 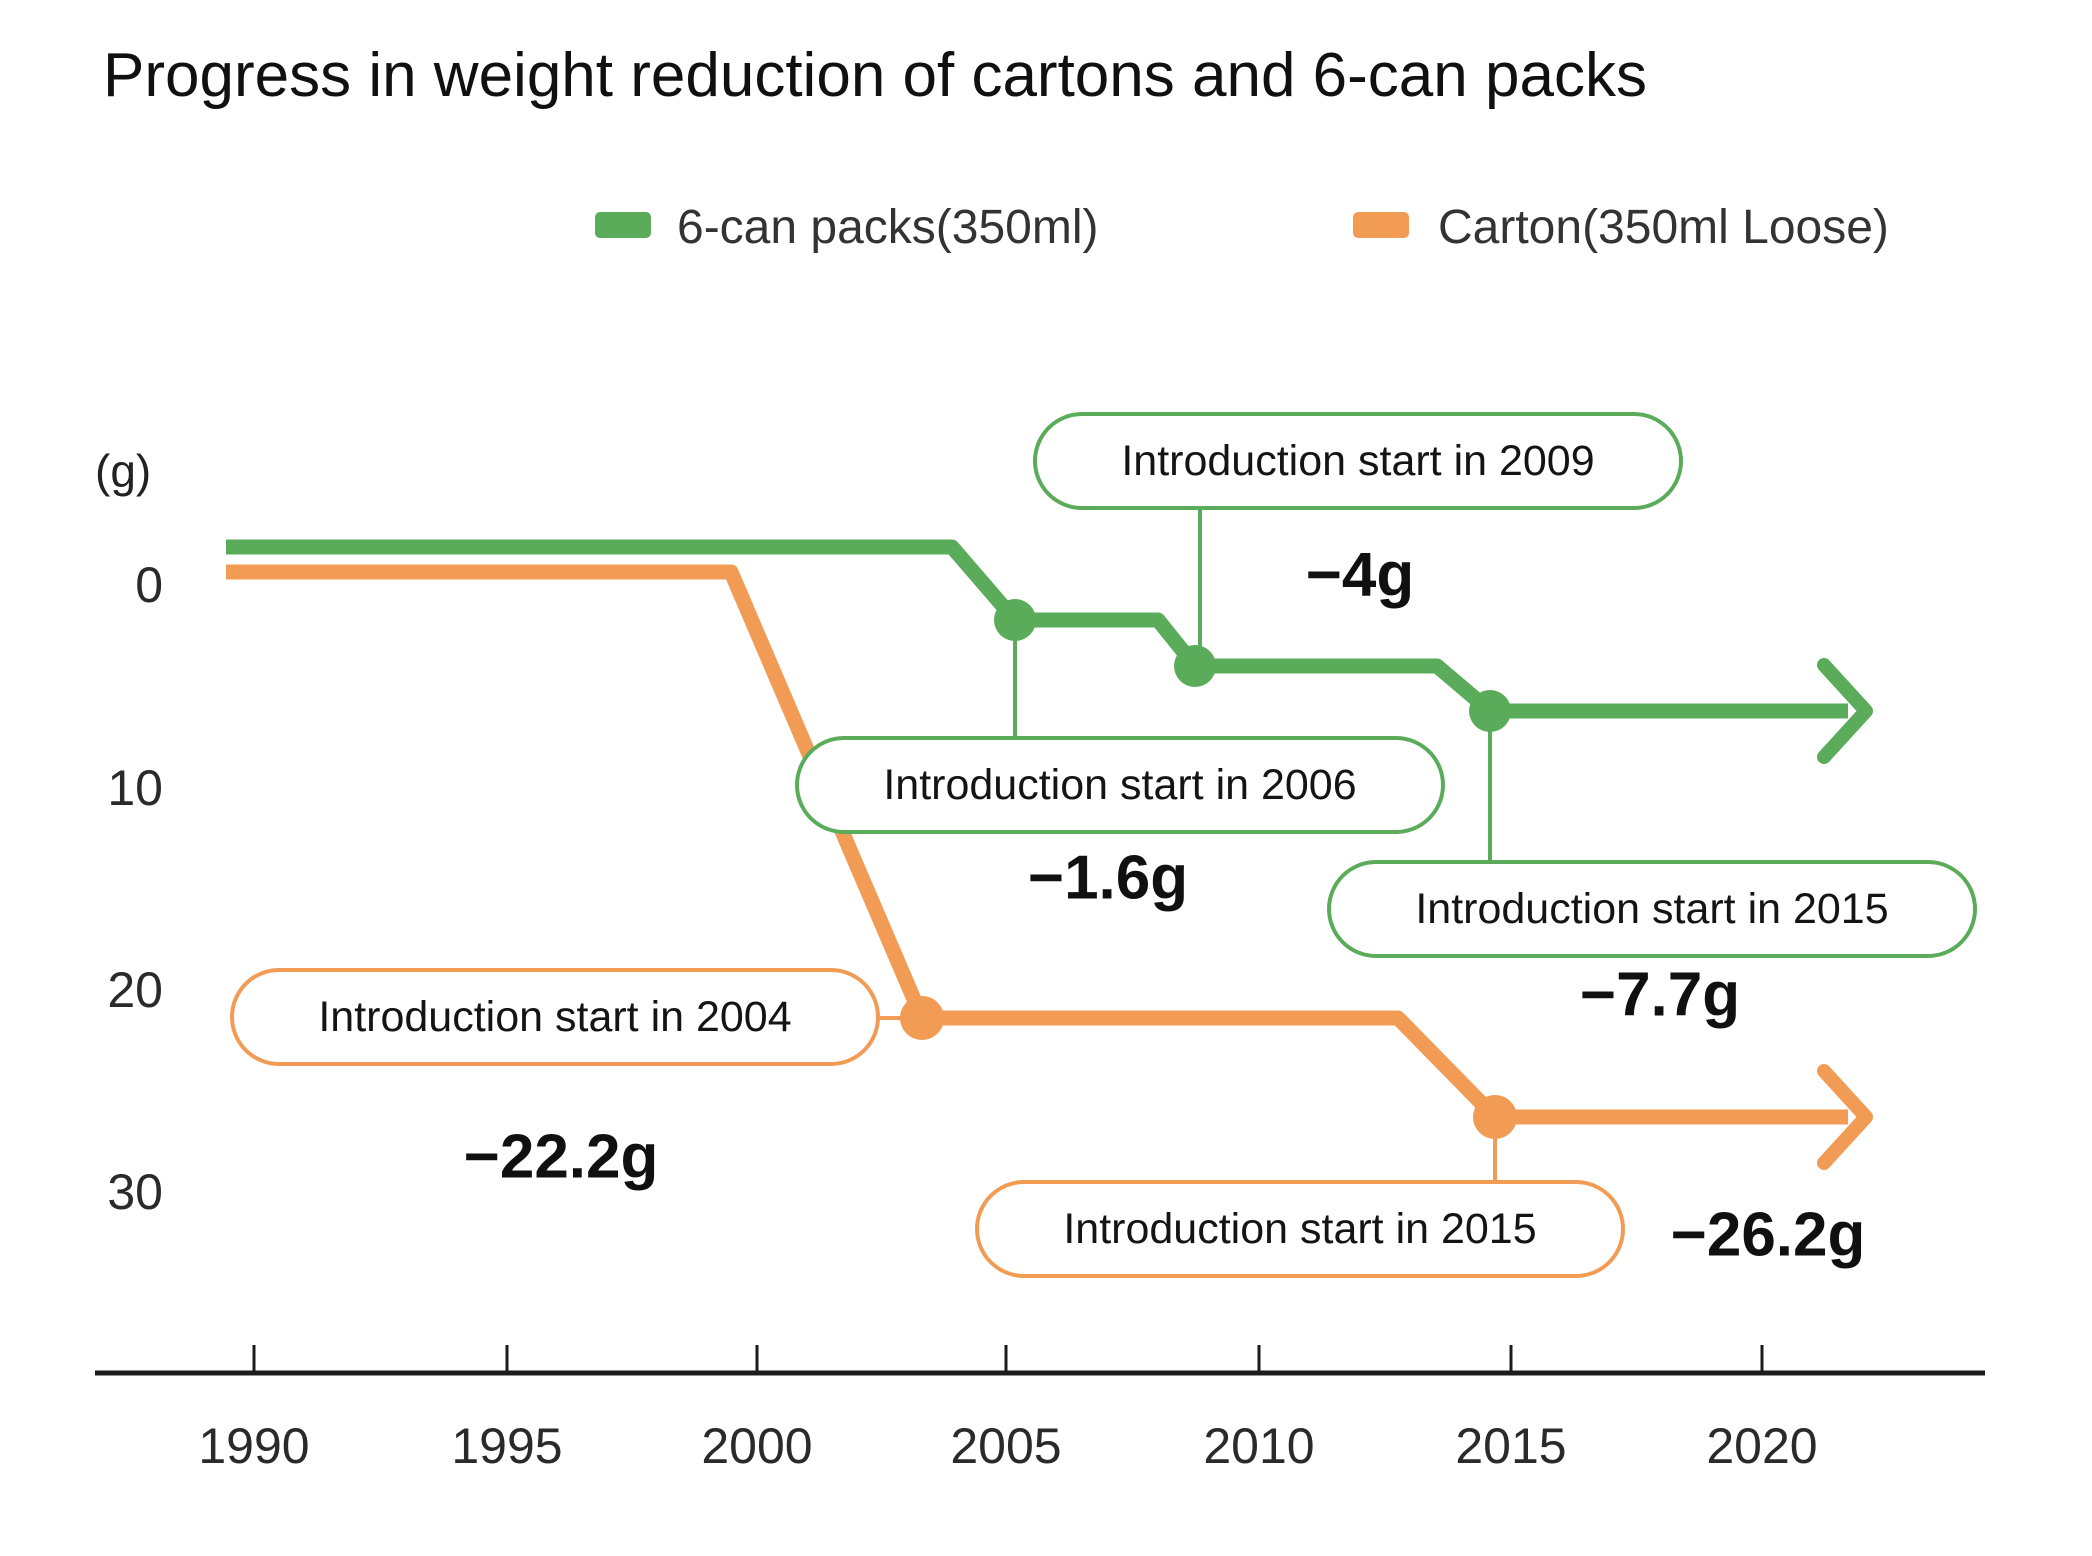 What do you see at coordinates (1510, 1446) in the screenshot?
I see `x-axis-tick-label: 2015` at bounding box center [1510, 1446].